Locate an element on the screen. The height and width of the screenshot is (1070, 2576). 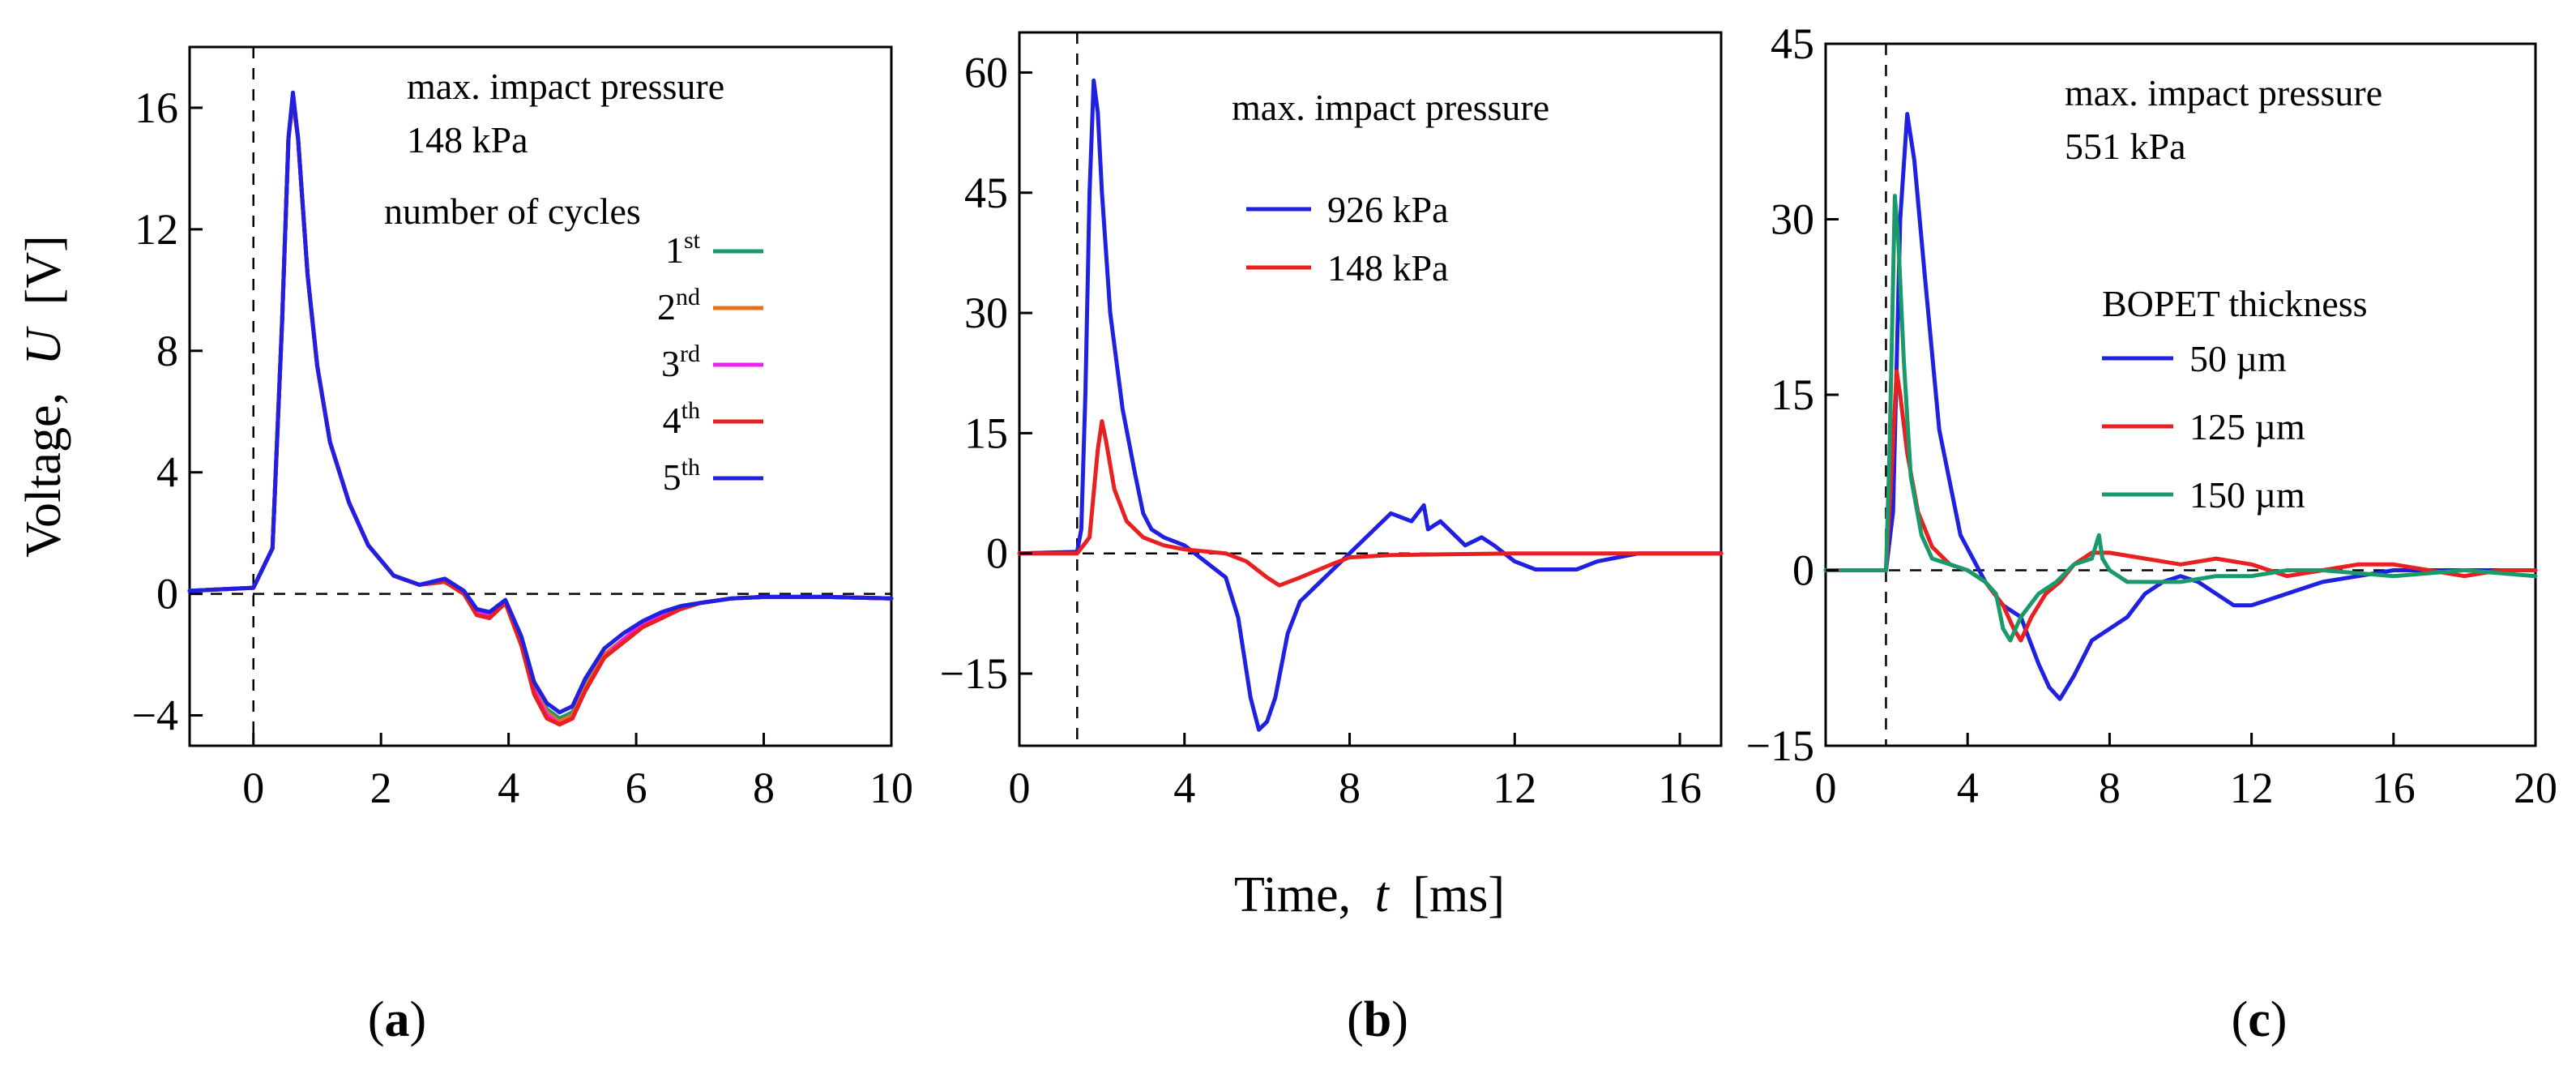
legend-label: 50 µm is located at coordinates (2238, 358).